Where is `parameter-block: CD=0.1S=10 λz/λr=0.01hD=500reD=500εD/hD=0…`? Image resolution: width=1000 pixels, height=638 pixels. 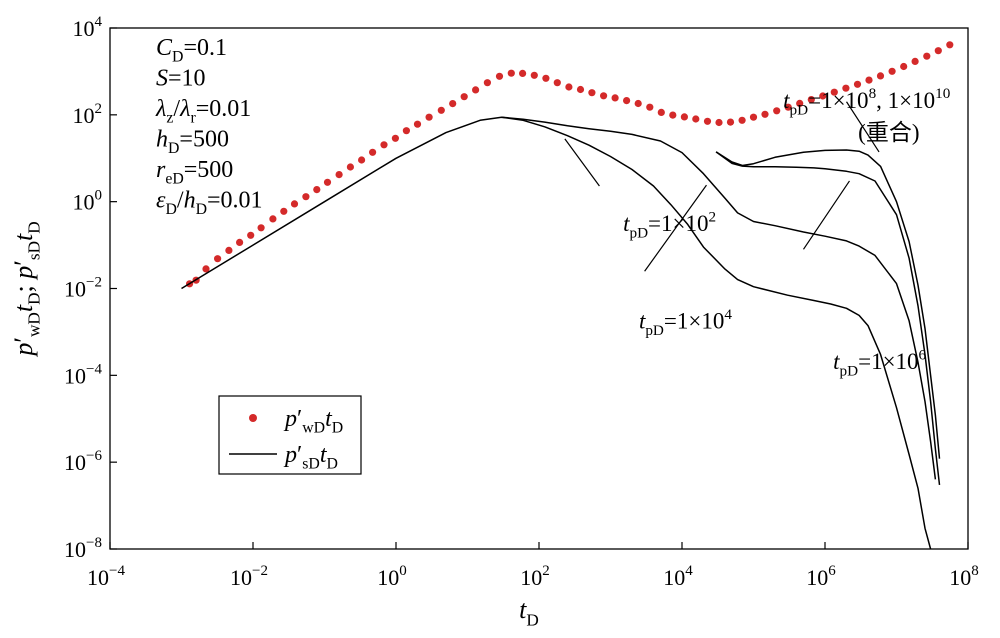 parameter-block: CD=0.1S=10 λz/λr=0.01hD=500reD=500εD/hD=0… is located at coordinates (209, 126).